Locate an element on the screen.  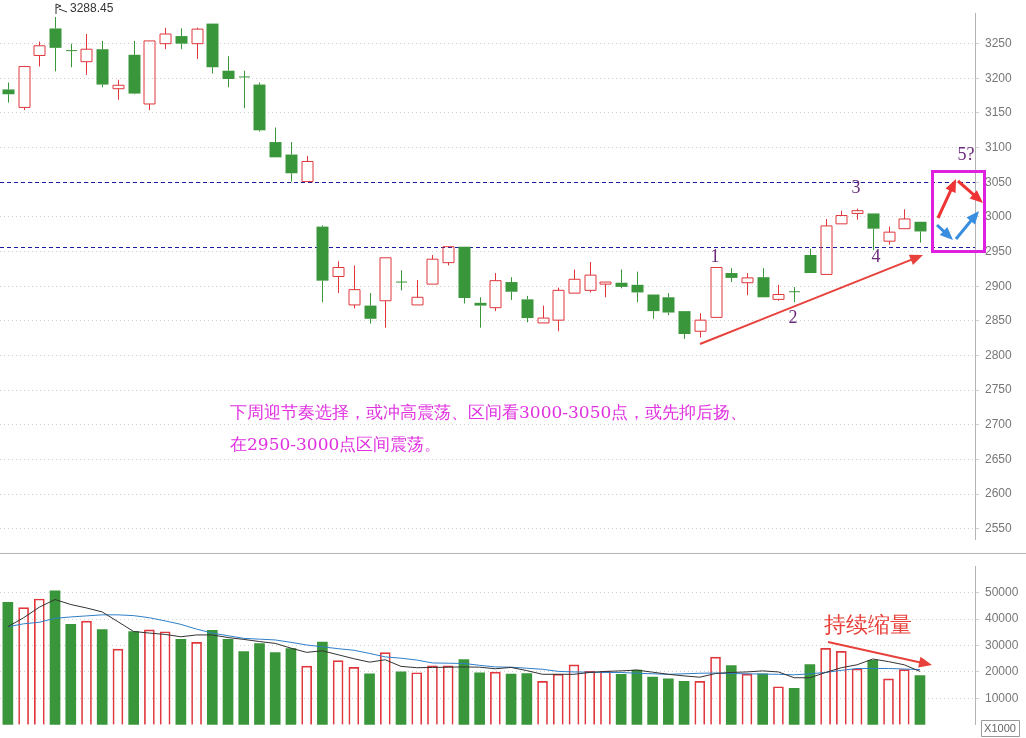
y-tick-label: 2950 is located at coordinates (999, 250).